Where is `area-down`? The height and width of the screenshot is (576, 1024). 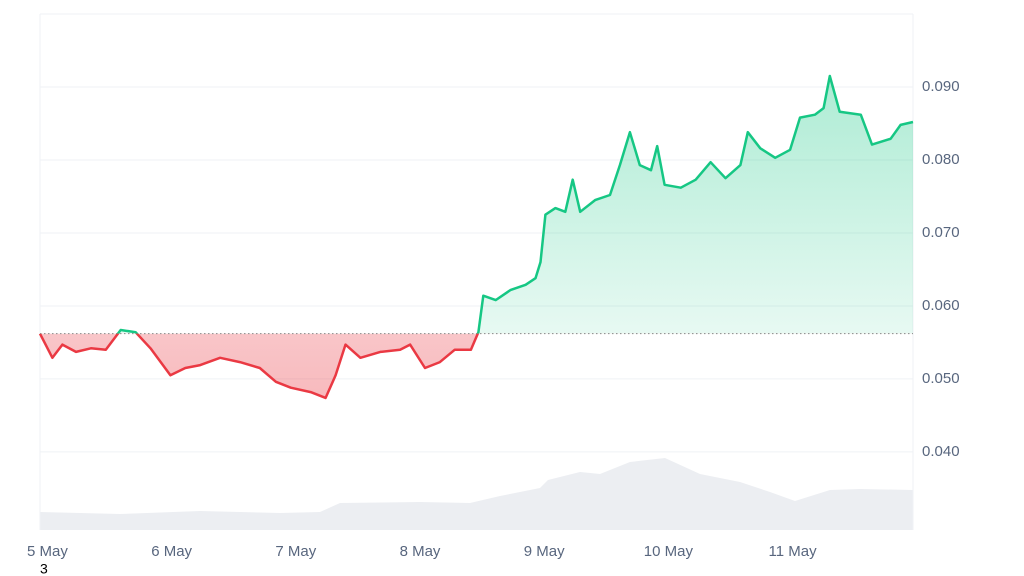 area-down is located at coordinates (476, 365).